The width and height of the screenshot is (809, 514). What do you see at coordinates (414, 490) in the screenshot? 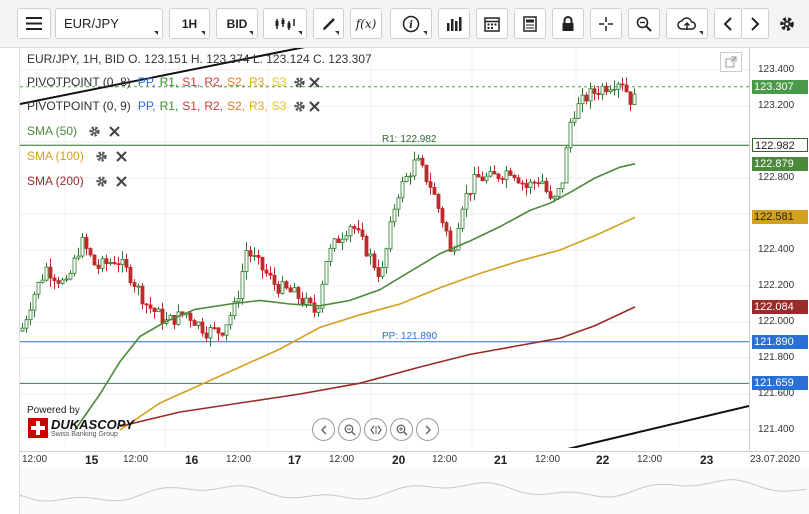
I see `navigator-panel` at bounding box center [414, 490].